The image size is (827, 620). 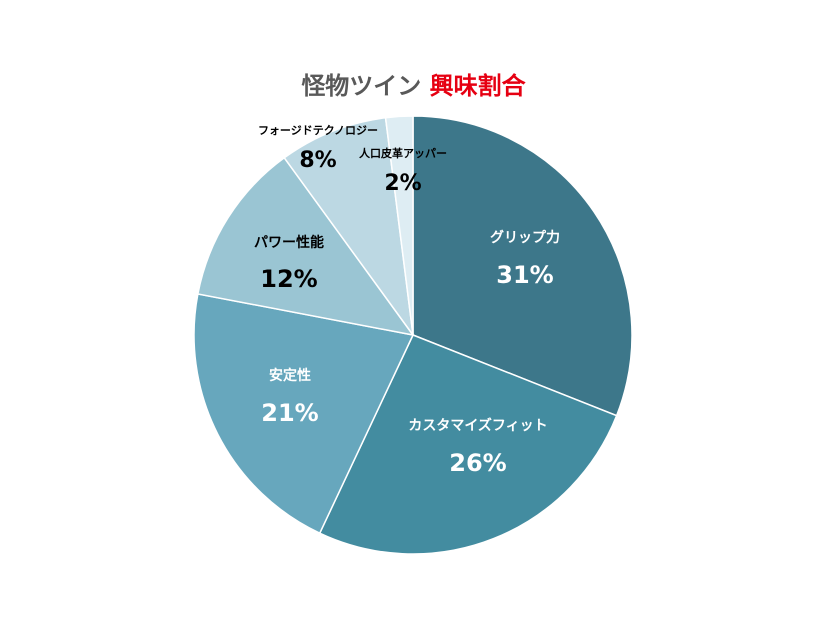 I want to click on chart-title-subject: 興味割合, so click(x=477, y=86).